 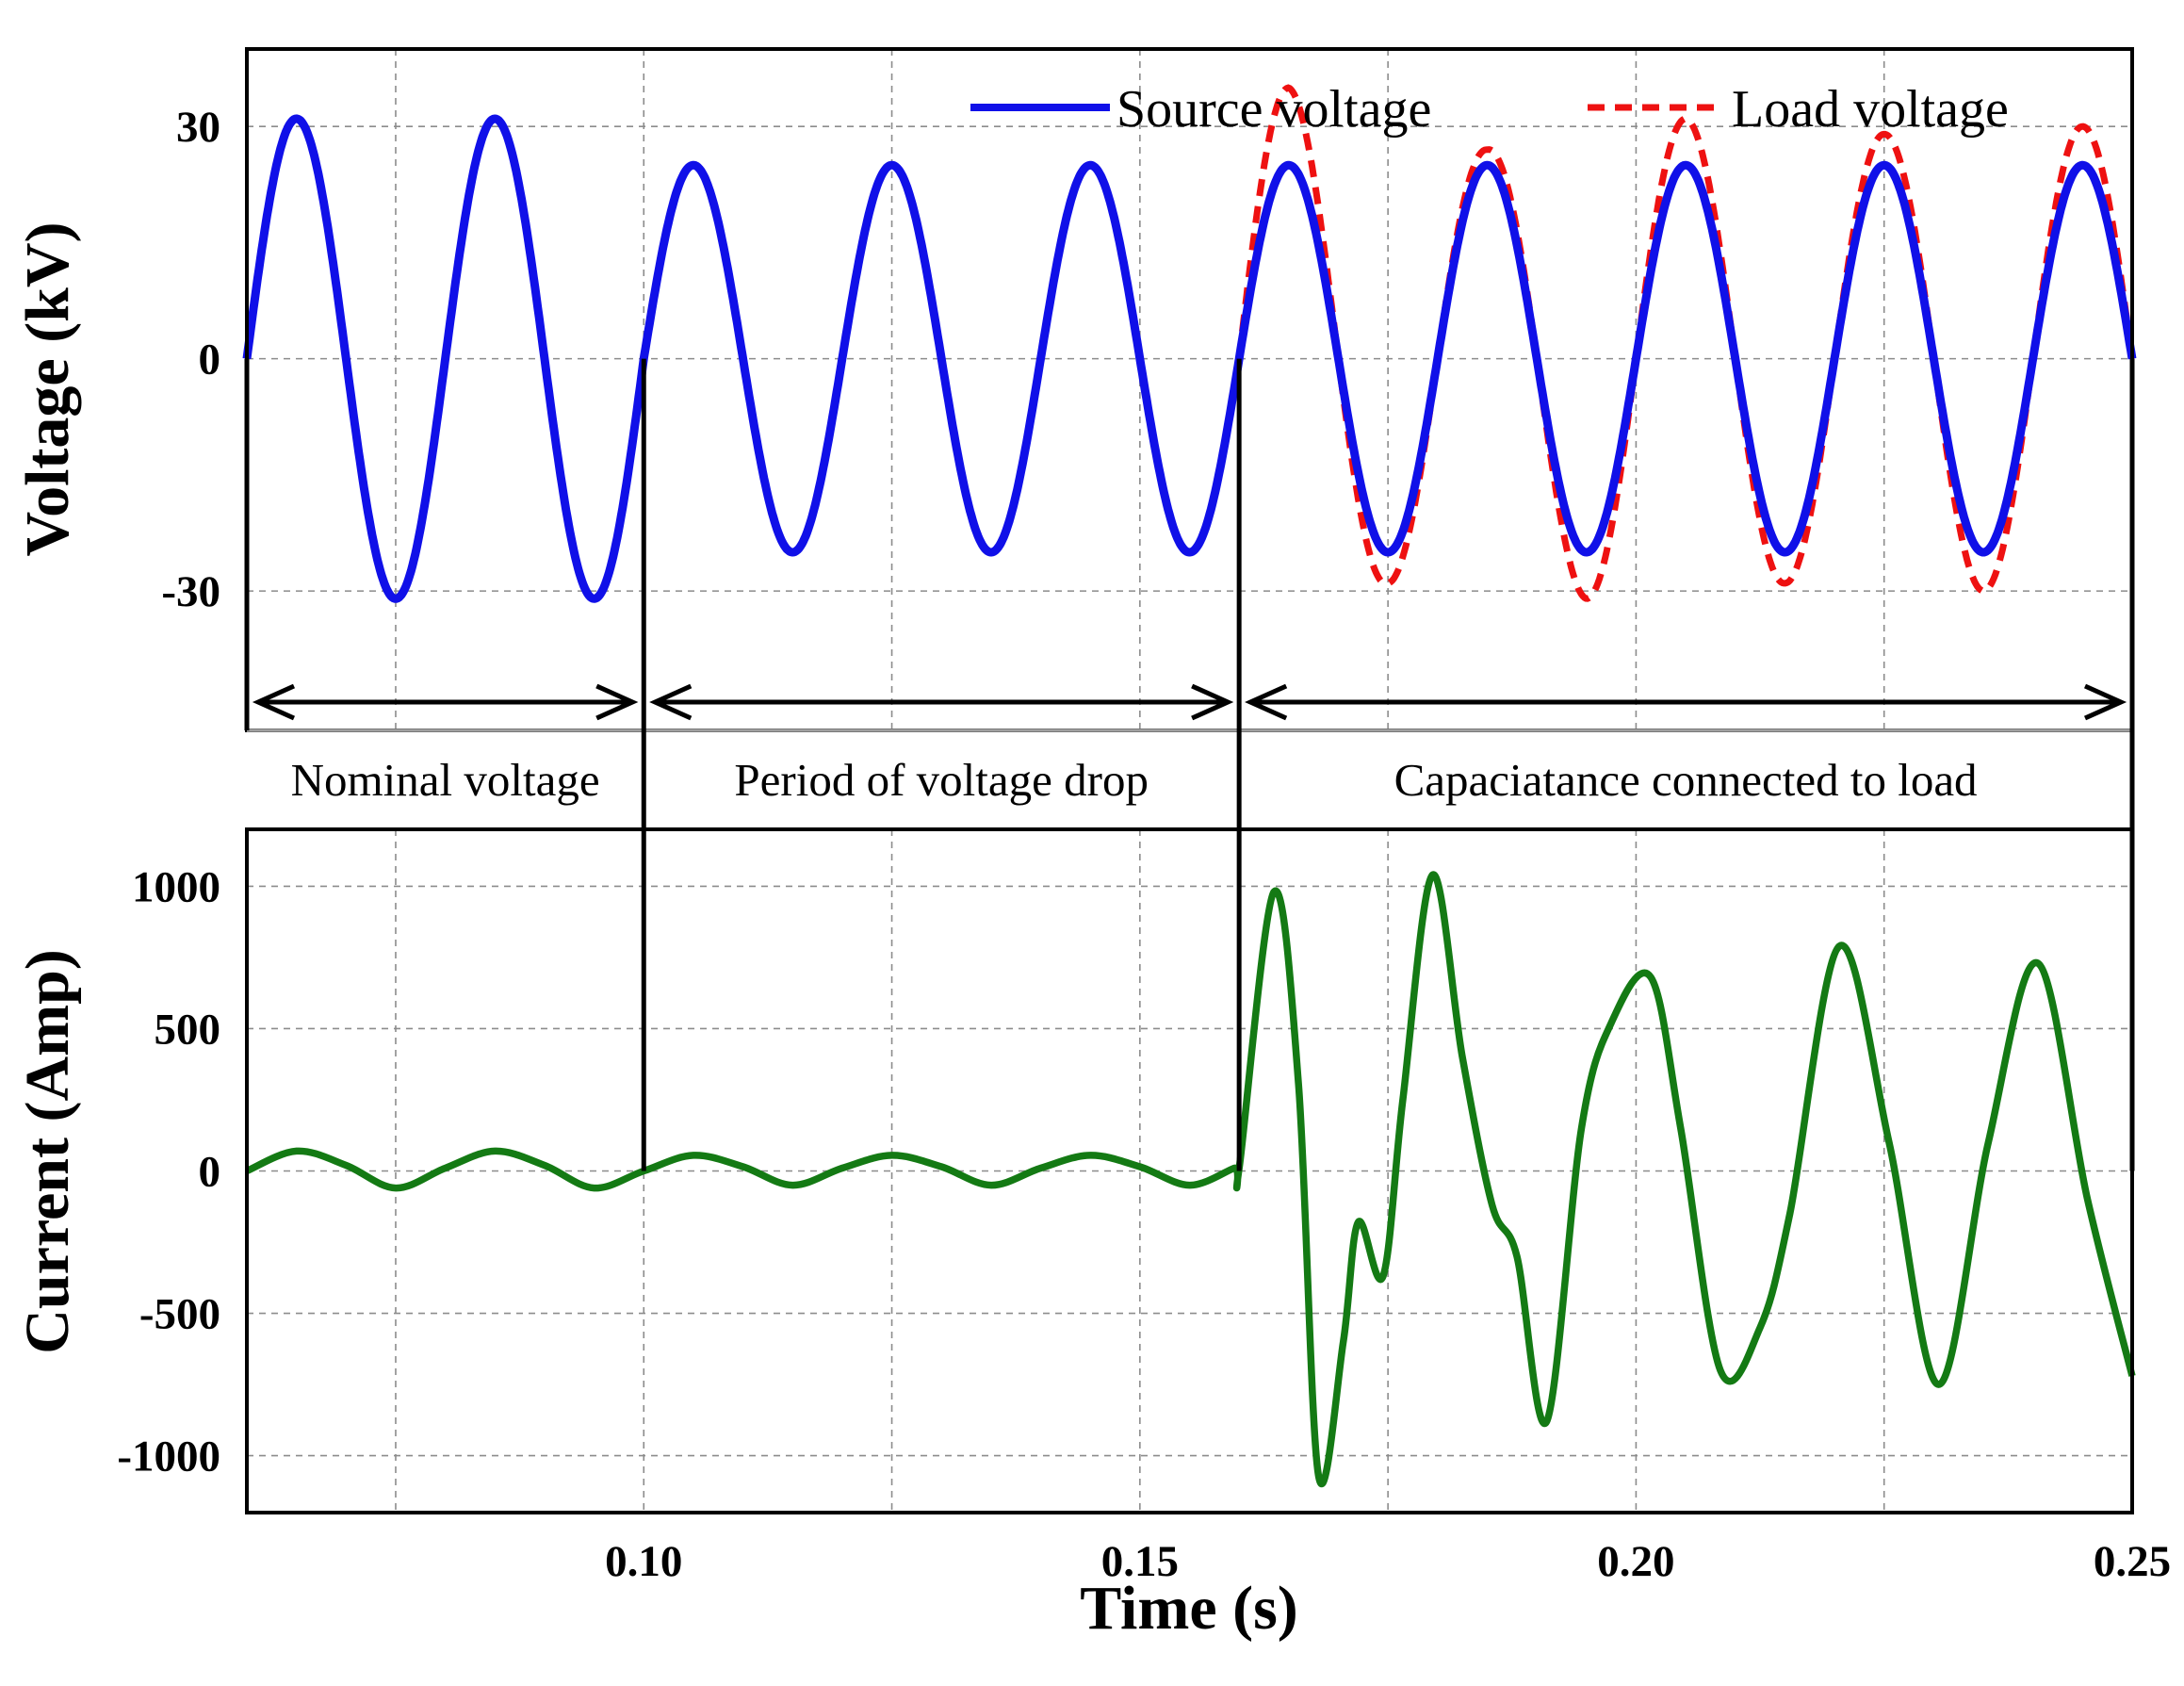 I want to click on voltage-y-tick-label: 30, so click(x=198, y=128).